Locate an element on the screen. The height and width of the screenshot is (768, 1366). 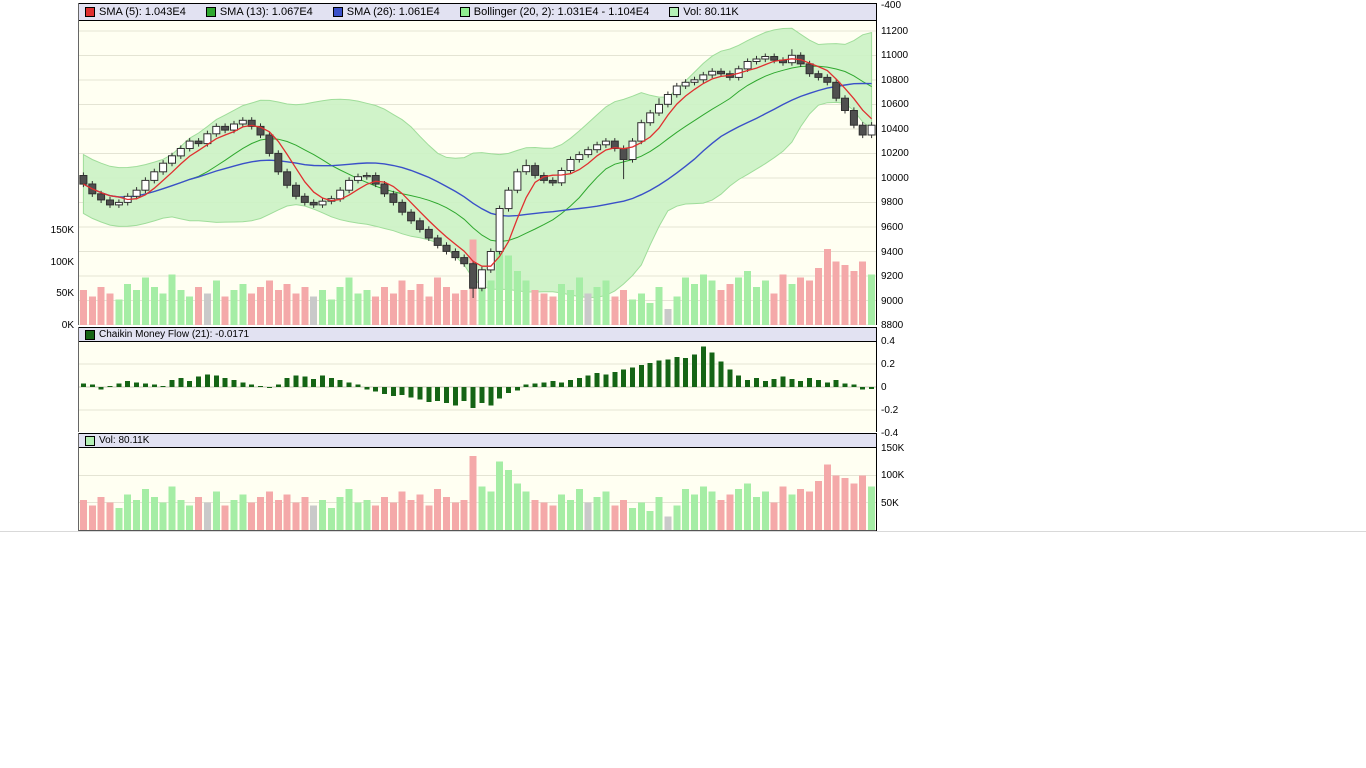
cmf-plot-area is located at coordinates (477, 387).